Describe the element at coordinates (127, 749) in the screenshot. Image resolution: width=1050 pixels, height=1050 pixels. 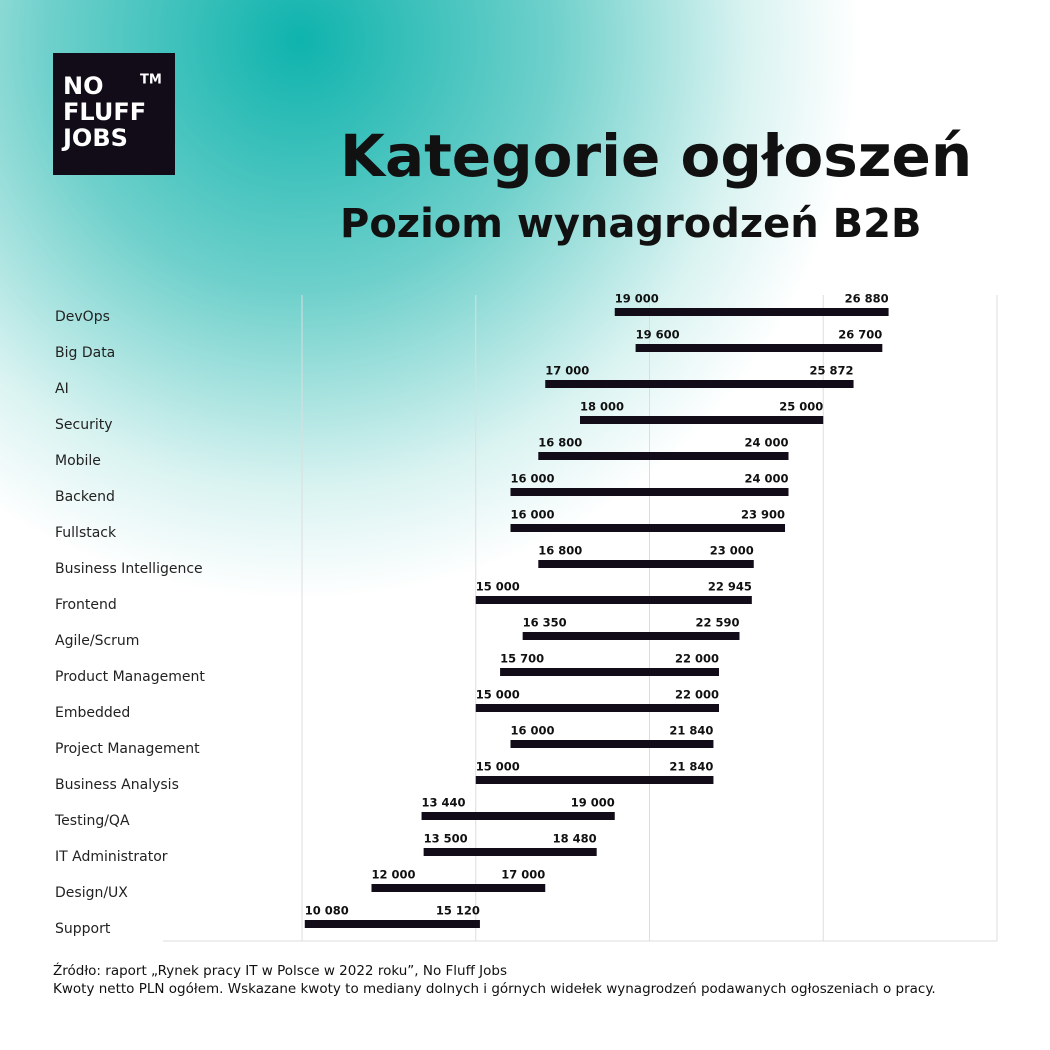
I see `category-label: Project Management` at that location.